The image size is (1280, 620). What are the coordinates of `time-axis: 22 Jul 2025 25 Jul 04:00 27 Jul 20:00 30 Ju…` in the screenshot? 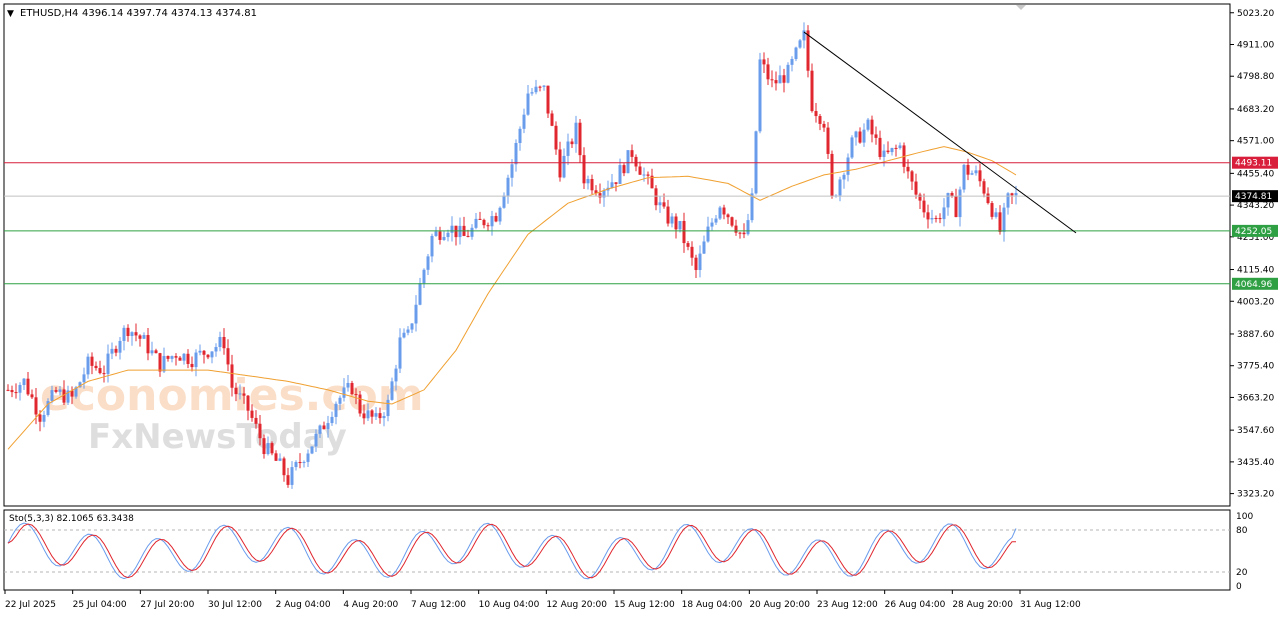 It's located at (542, 600).